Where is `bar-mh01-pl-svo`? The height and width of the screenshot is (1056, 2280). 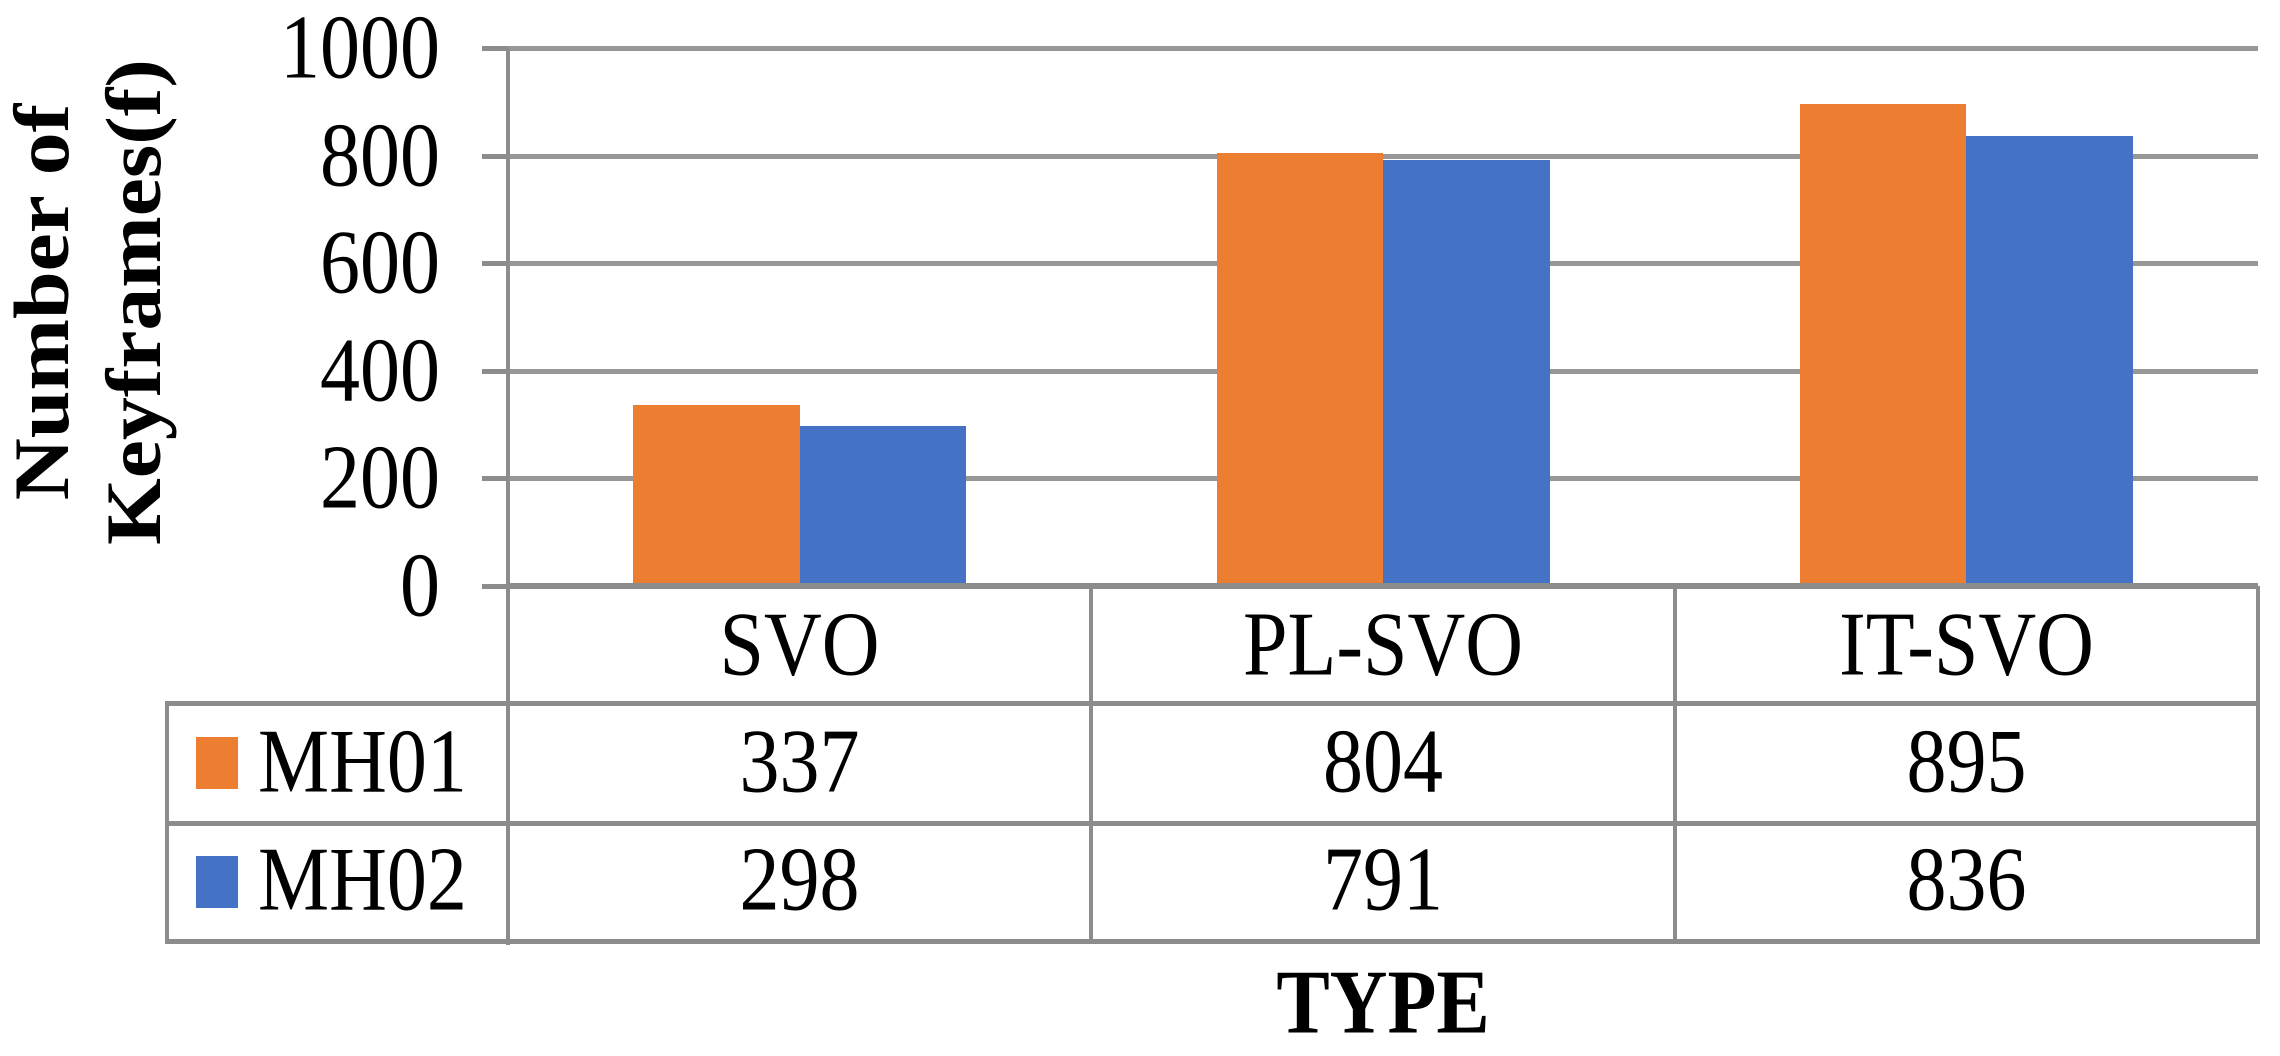
bar-mh01-pl-svo is located at coordinates (1299, 369).